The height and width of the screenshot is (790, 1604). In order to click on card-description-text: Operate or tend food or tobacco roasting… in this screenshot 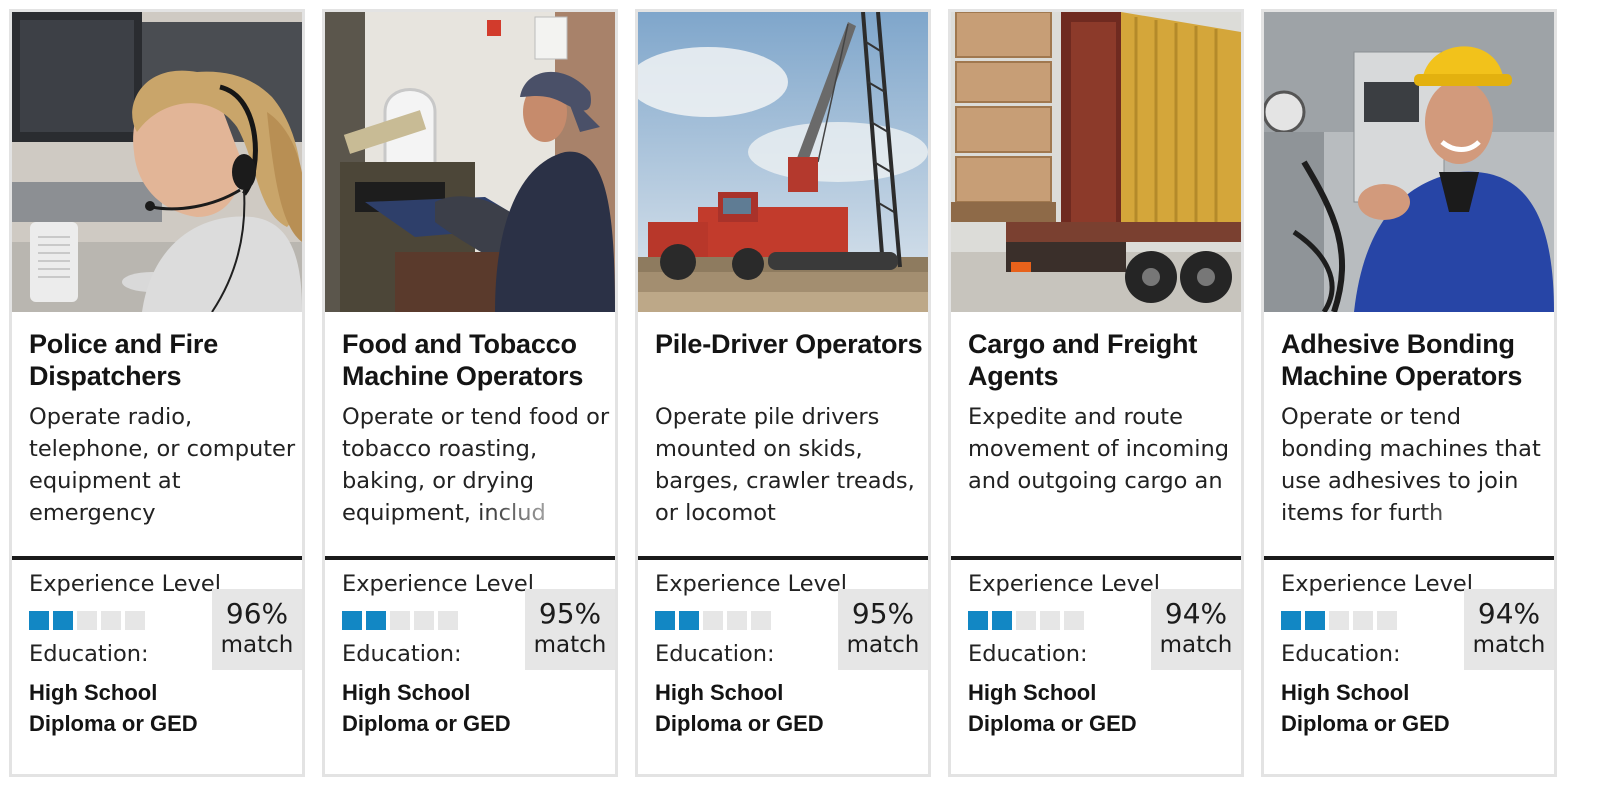, I will do `click(476, 465)`.